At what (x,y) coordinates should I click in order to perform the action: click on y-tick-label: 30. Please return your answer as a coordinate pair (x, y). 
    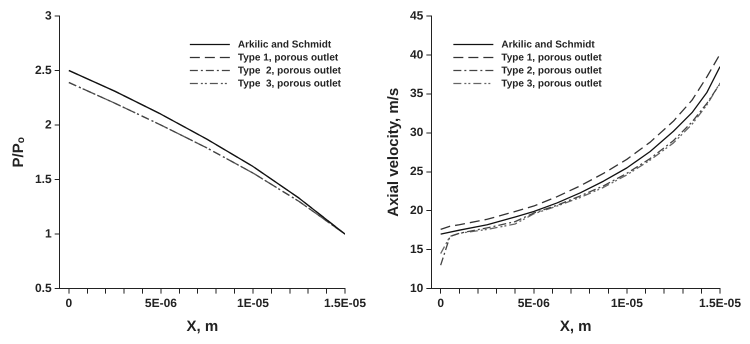
    Looking at the image, I should click on (417, 132).